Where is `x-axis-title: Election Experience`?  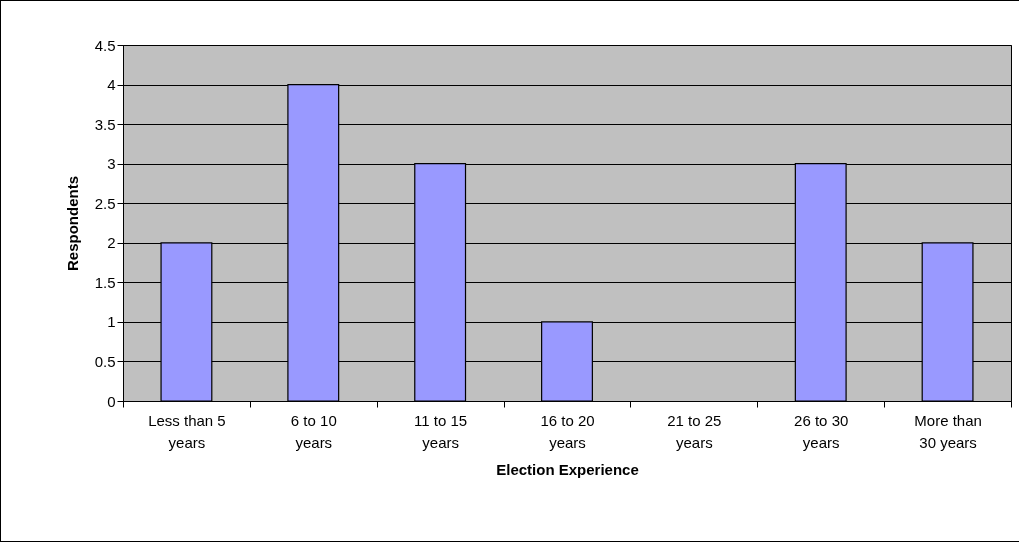
x-axis-title: Election Experience is located at coordinates (567, 469).